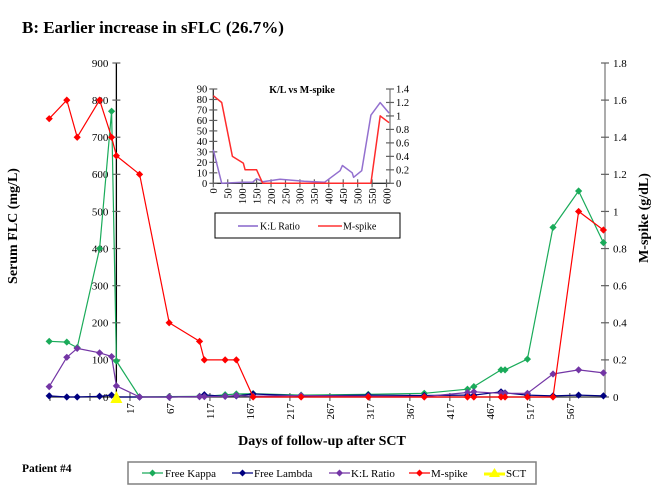 The height and width of the screenshot is (493, 663). Describe the element at coordinates (339, 473) in the screenshot. I see `kl-ratio-marker-icon` at that location.